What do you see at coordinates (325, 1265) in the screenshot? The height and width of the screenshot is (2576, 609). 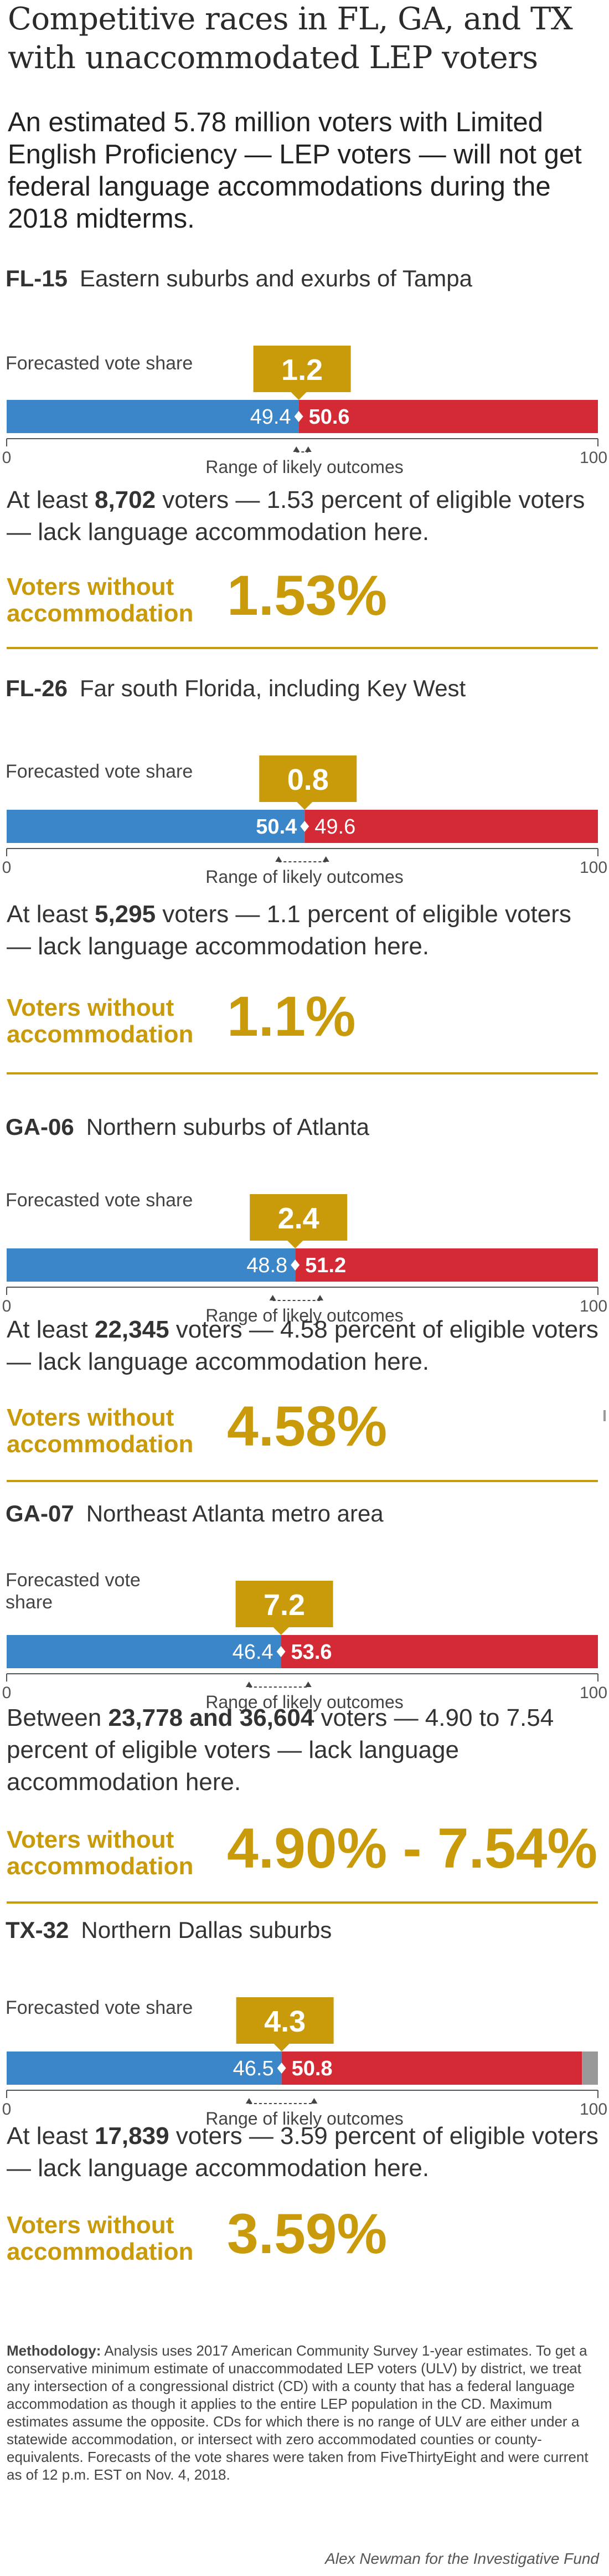 I see `rep-share-label: 51.2` at bounding box center [325, 1265].